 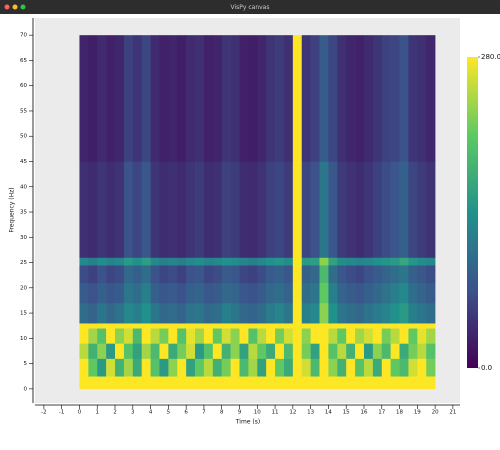 I want to click on x-tick-label: 3, so click(x=133, y=413).